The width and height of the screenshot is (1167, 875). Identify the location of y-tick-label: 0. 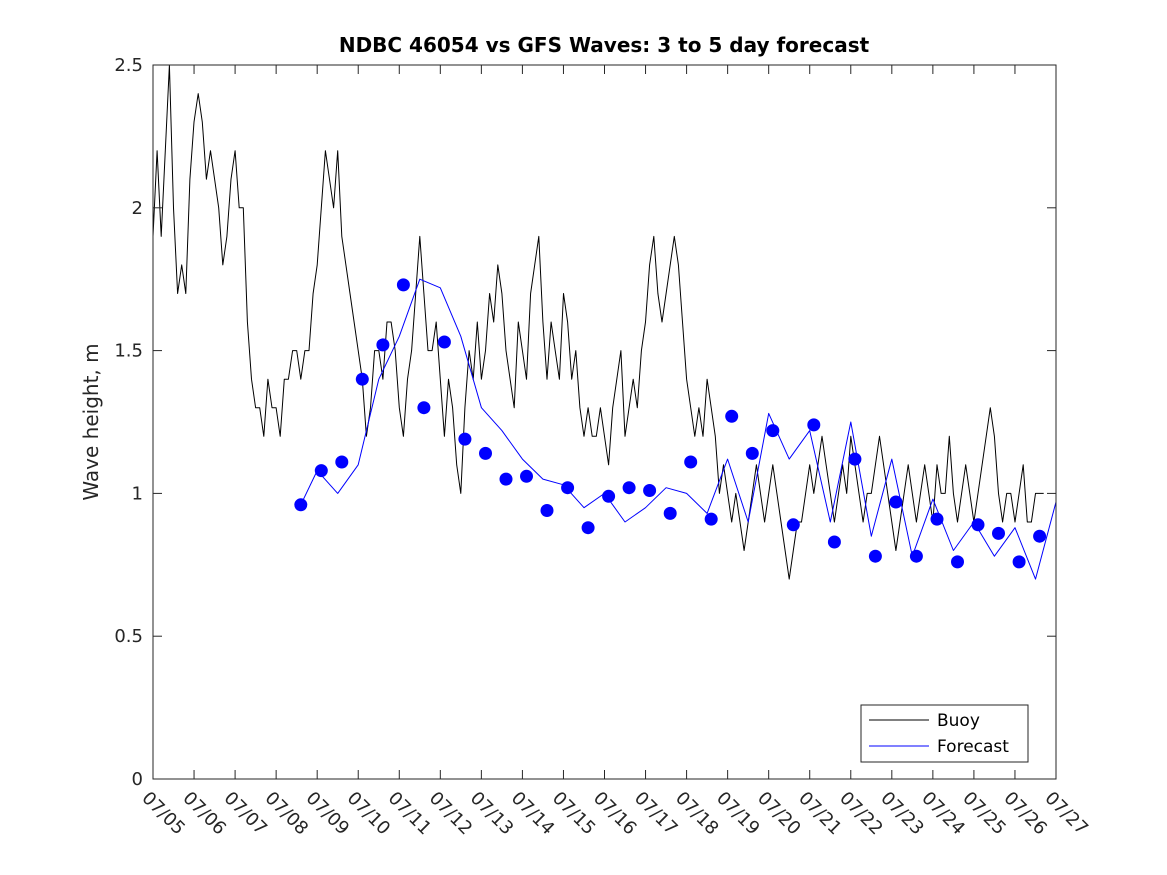
(137, 779).